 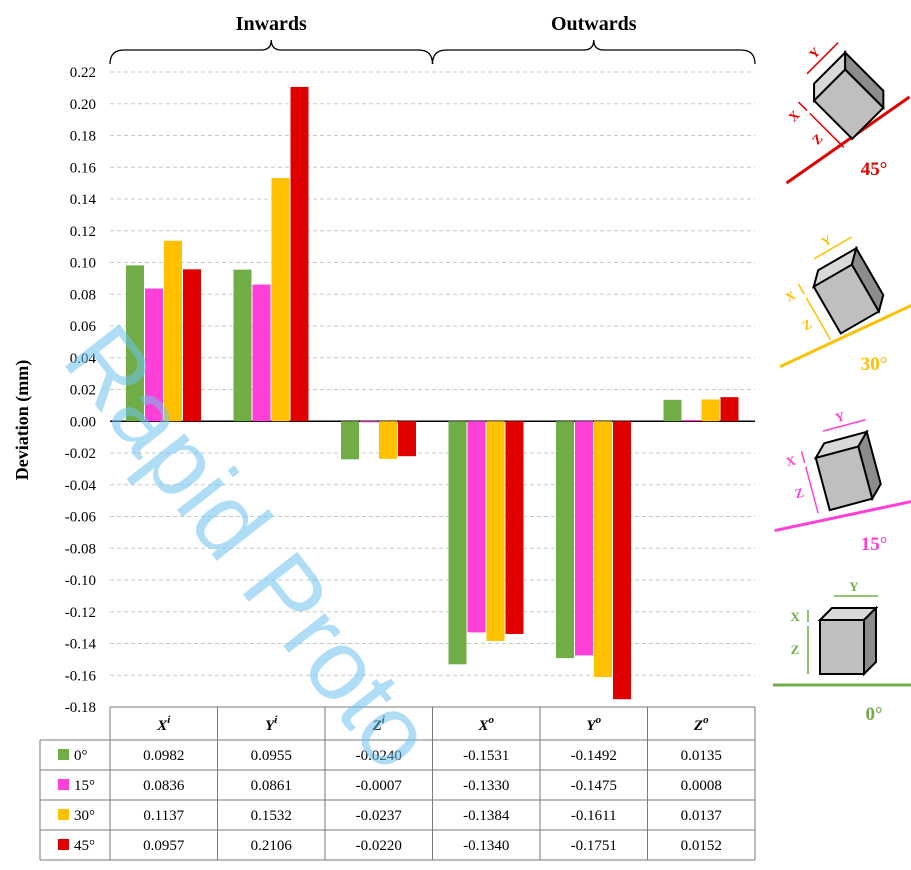 What do you see at coordinates (271, 52) in the screenshot?
I see `group-brace` at bounding box center [271, 52].